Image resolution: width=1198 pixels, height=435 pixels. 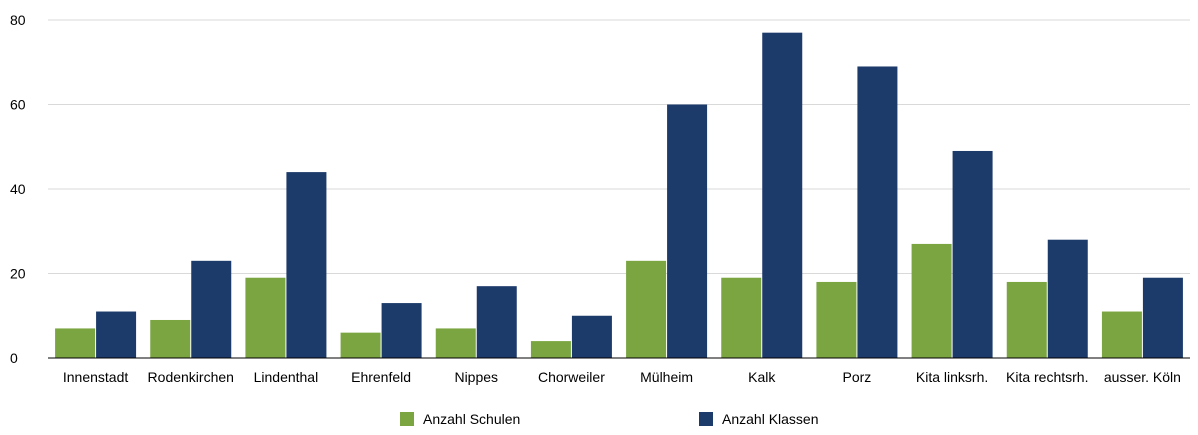 I want to click on x-tick-label: Kita linksrh., so click(x=952, y=377).